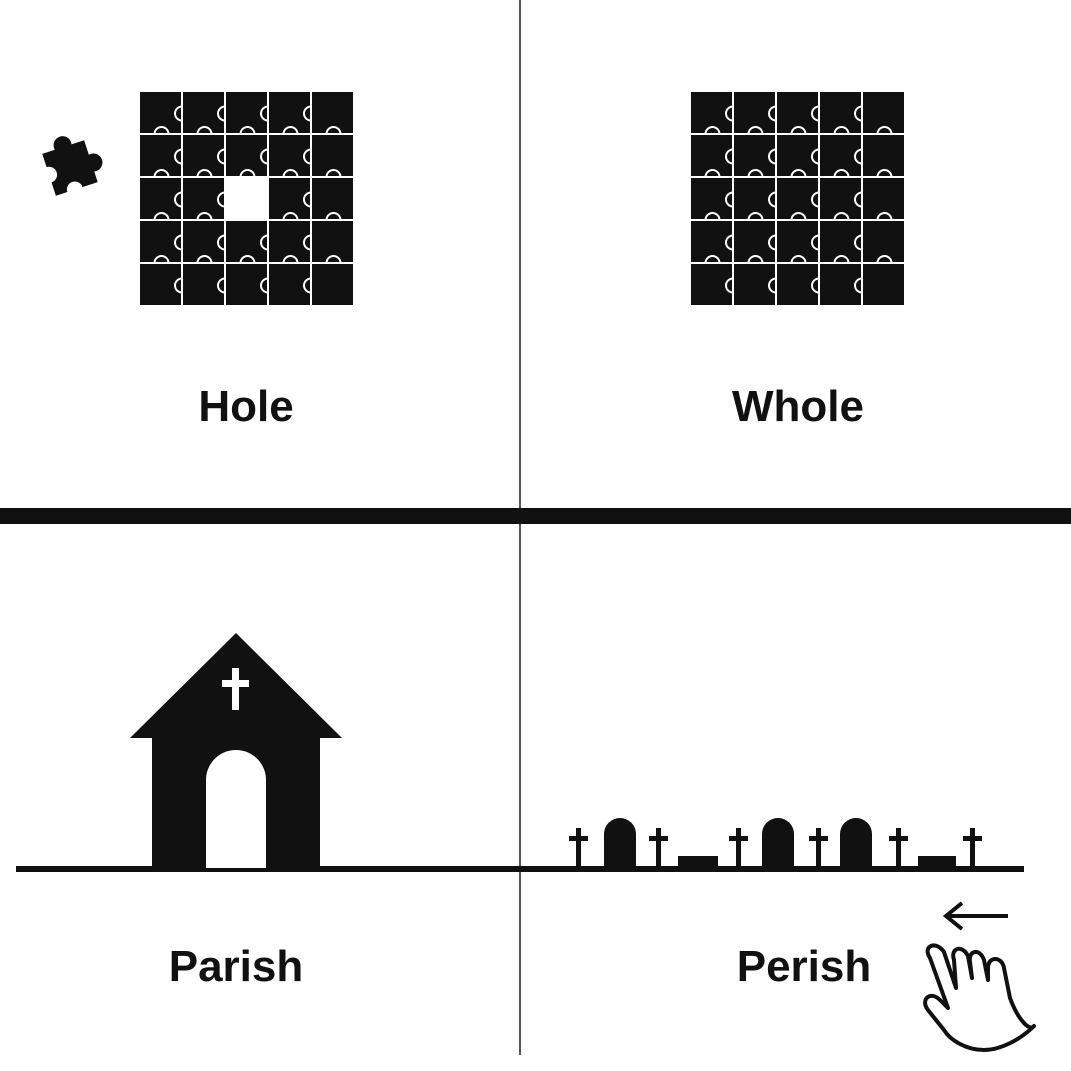  Describe the element at coordinates (246, 406) in the screenshot. I see `caption-hole: Hole` at that location.